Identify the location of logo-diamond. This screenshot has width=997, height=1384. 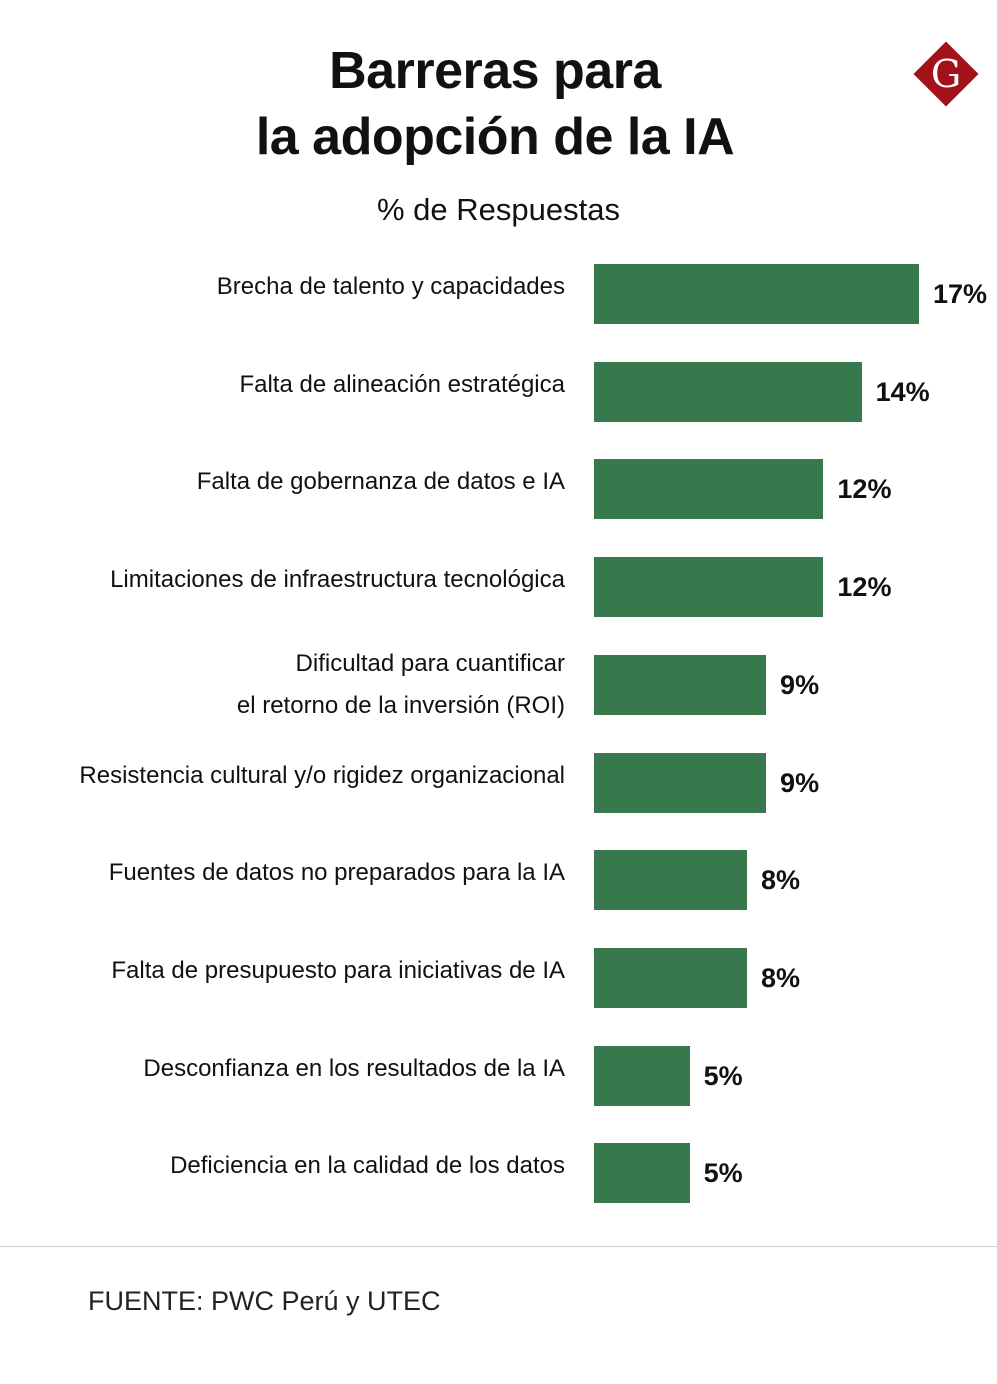
(946, 74).